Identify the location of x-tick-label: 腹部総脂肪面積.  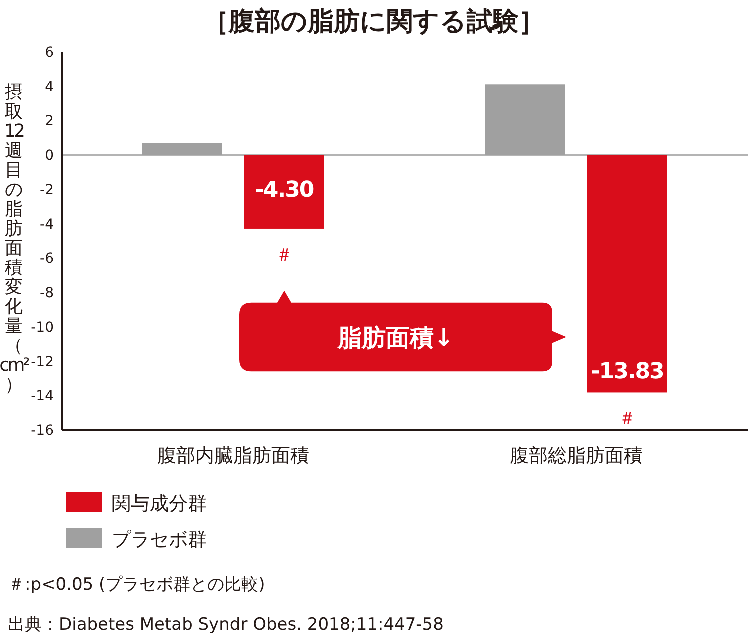
(576, 456).